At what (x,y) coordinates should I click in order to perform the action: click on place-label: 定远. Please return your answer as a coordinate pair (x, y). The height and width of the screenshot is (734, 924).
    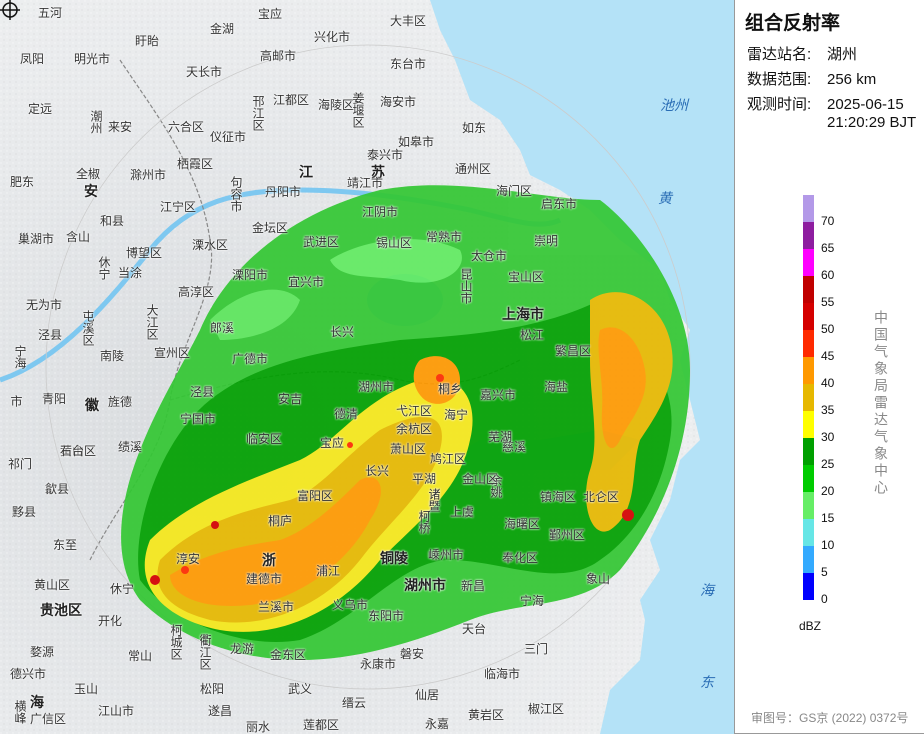
    Looking at the image, I should click on (40, 109).